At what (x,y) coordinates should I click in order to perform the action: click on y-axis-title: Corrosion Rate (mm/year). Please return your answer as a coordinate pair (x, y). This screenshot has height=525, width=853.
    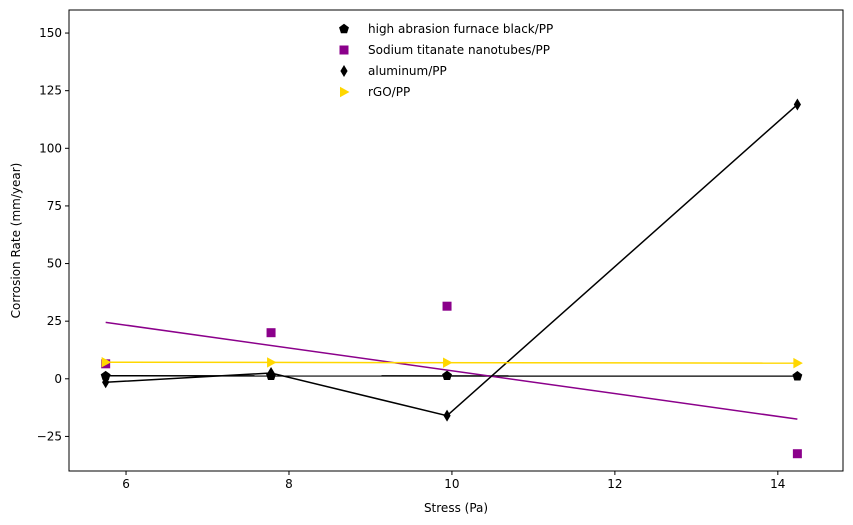
    Looking at the image, I should click on (16, 241).